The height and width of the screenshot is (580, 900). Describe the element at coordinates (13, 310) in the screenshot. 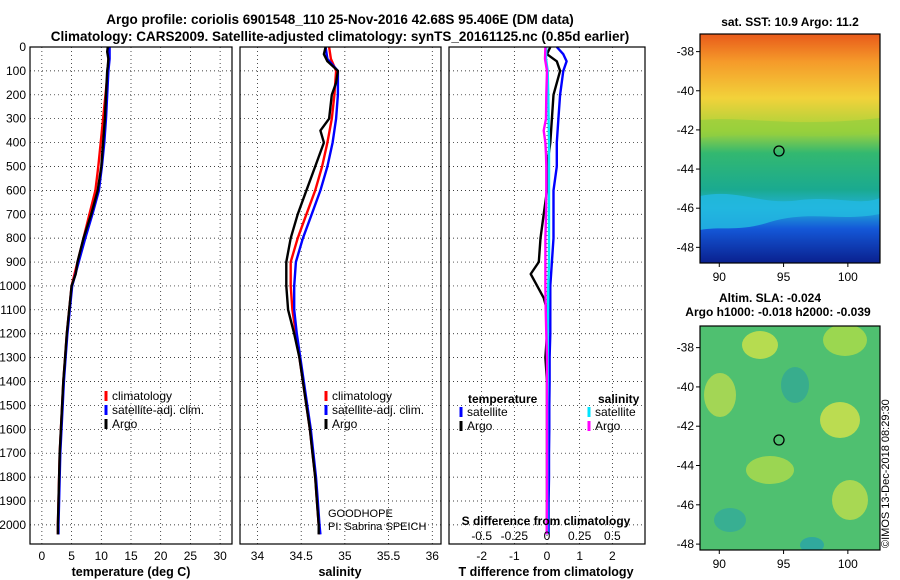

I see `y-tick-label: 1100` at that location.